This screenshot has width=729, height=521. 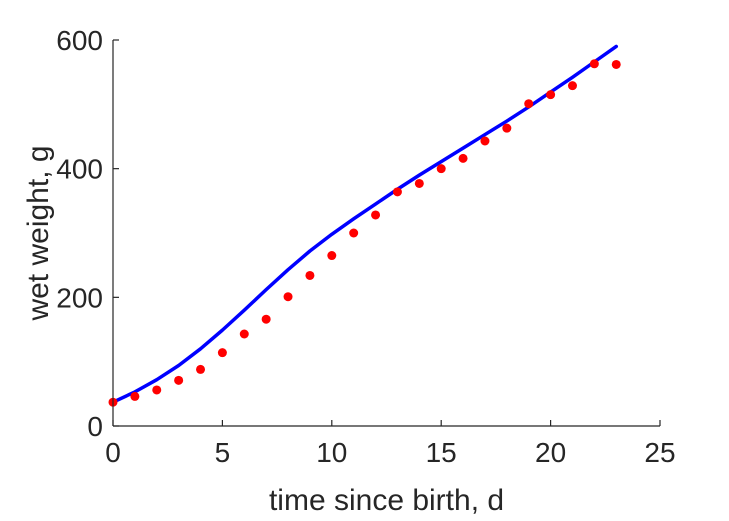 What do you see at coordinates (550, 452) in the screenshot?
I see `x-tick-label: 20` at bounding box center [550, 452].